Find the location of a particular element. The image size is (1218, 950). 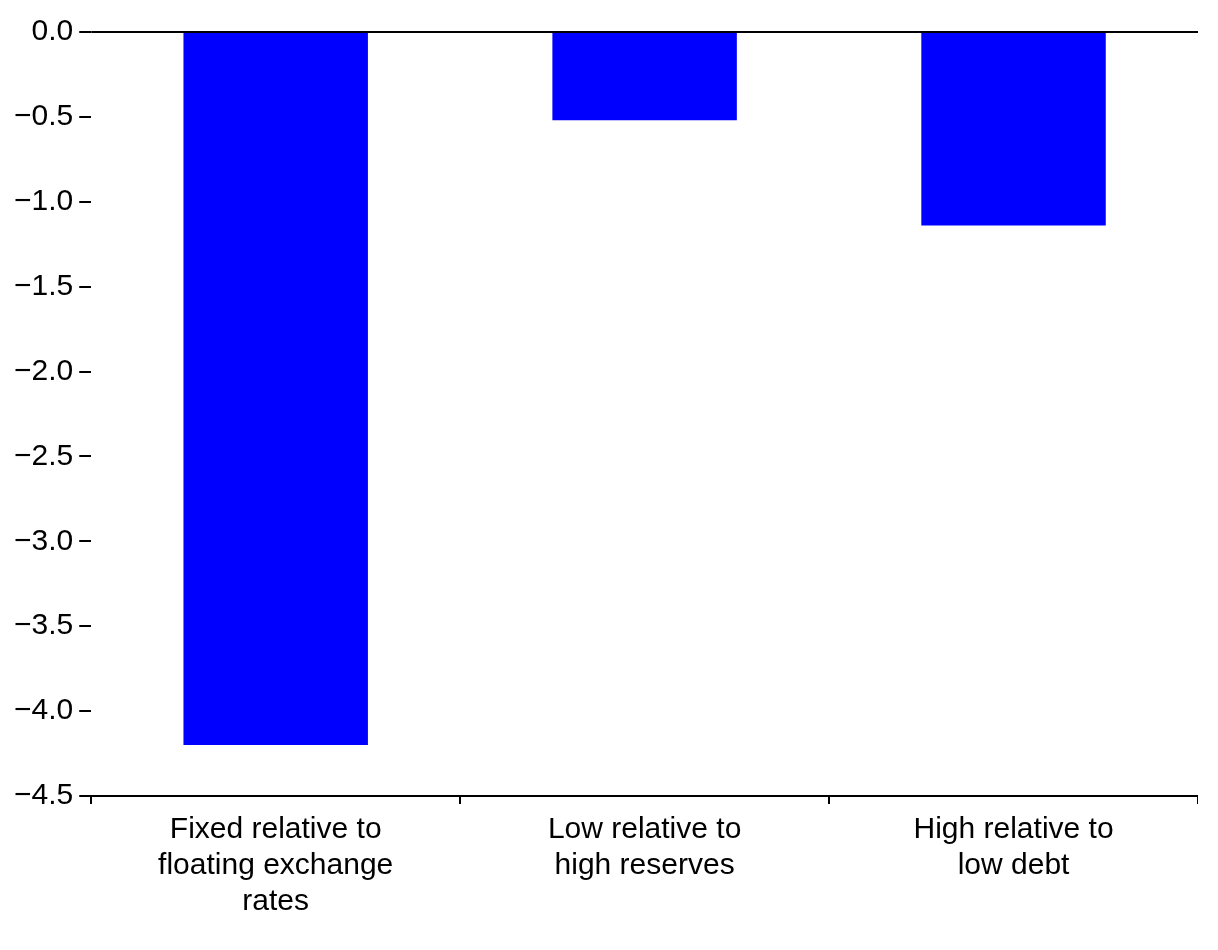

y-tick-label: −4.0 is located at coordinates (43, 709).